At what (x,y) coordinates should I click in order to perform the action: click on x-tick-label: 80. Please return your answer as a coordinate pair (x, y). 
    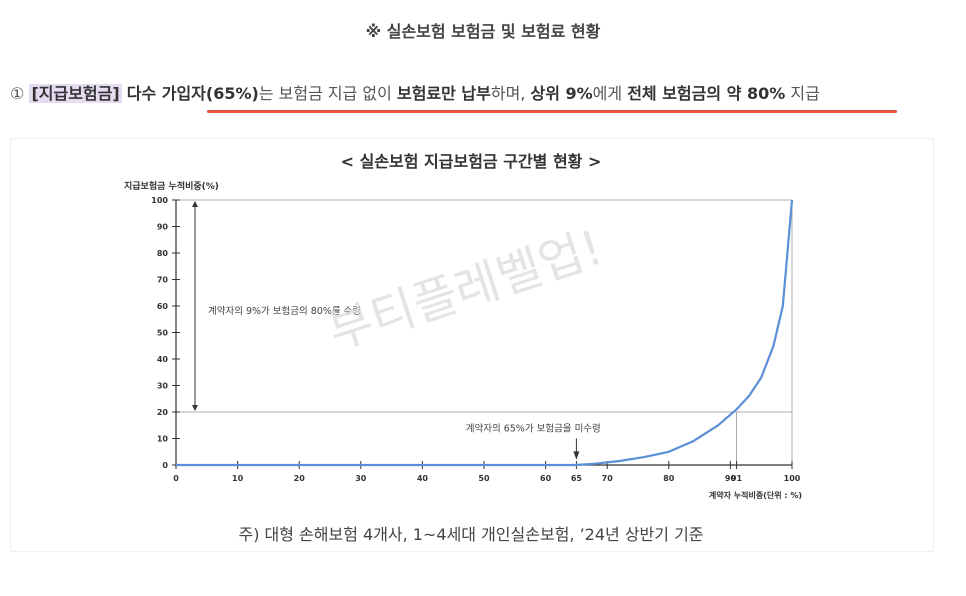
    Looking at the image, I should click on (669, 478).